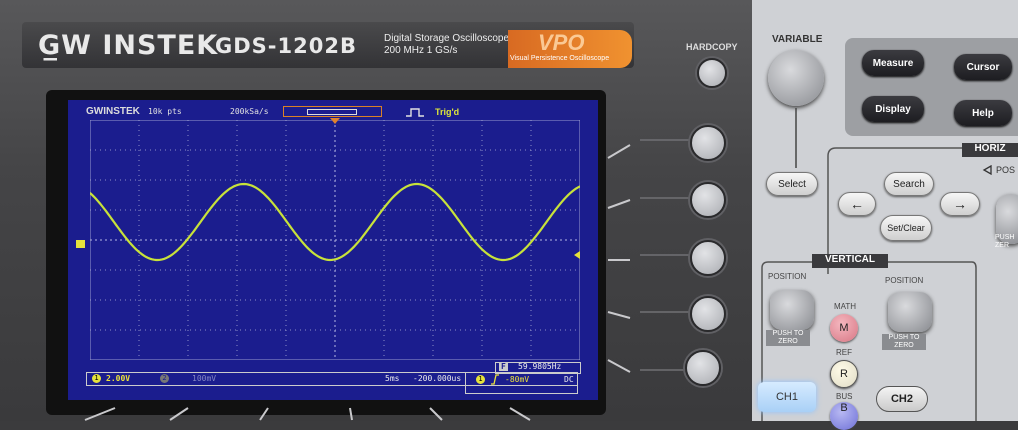 Image resolution: width=1018 pixels, height=430 pixels. I want to click on ch1-badge: 1, so click(96, 378).